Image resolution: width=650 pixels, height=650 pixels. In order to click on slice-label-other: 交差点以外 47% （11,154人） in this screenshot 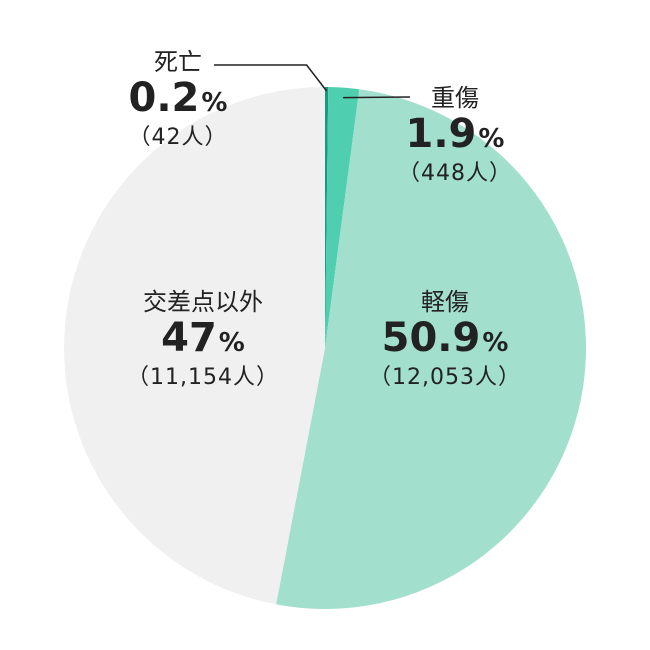, I will do `click(203, 339)`.